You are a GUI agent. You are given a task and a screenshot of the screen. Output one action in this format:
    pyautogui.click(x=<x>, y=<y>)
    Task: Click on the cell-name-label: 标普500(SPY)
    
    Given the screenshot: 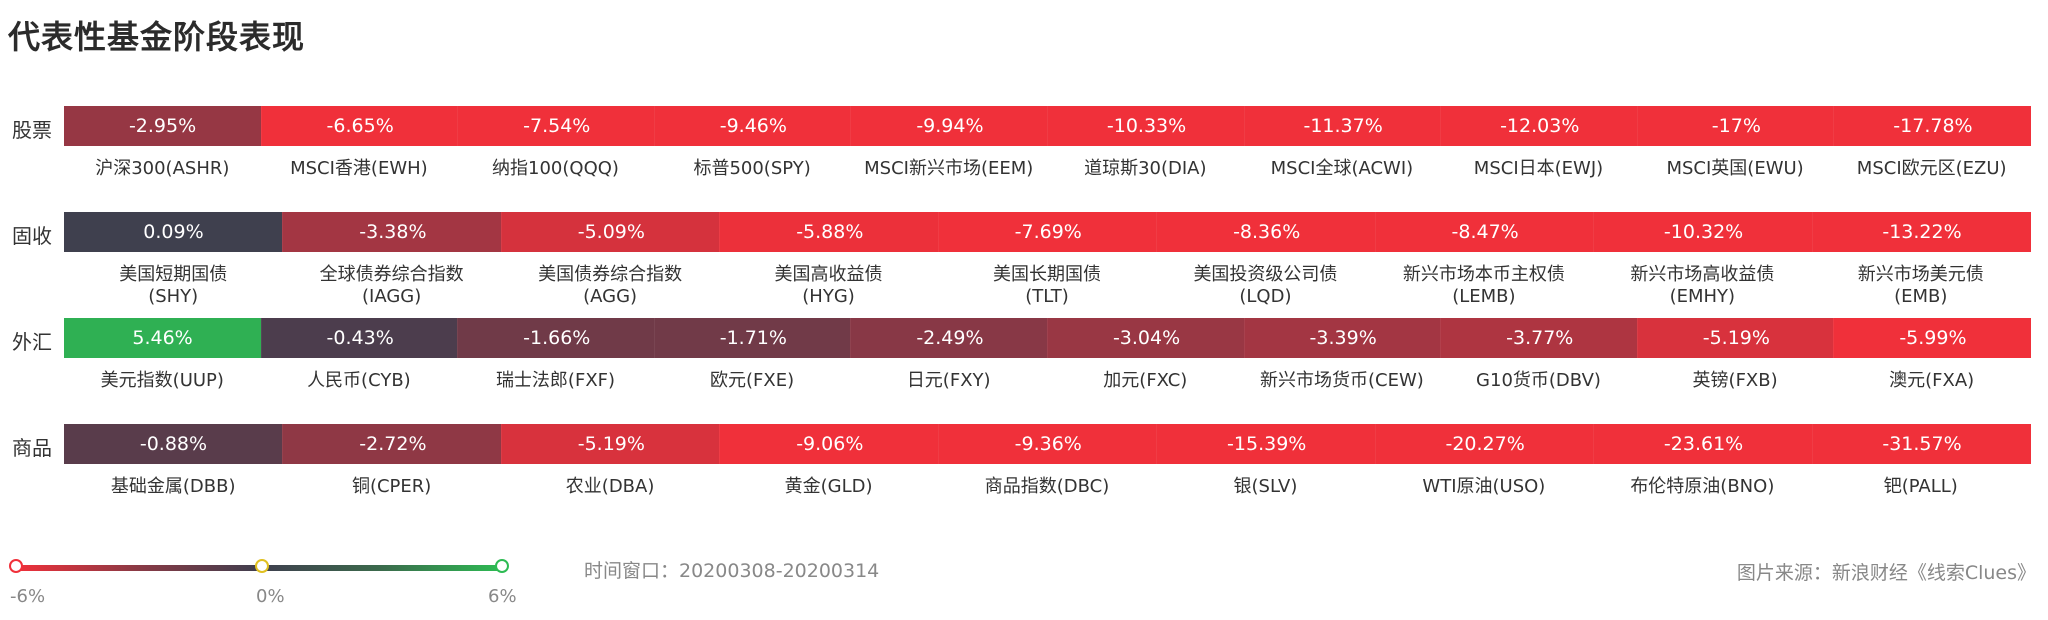 What is the action you would take?
    pyautogui.click(x=752, y=168)
    